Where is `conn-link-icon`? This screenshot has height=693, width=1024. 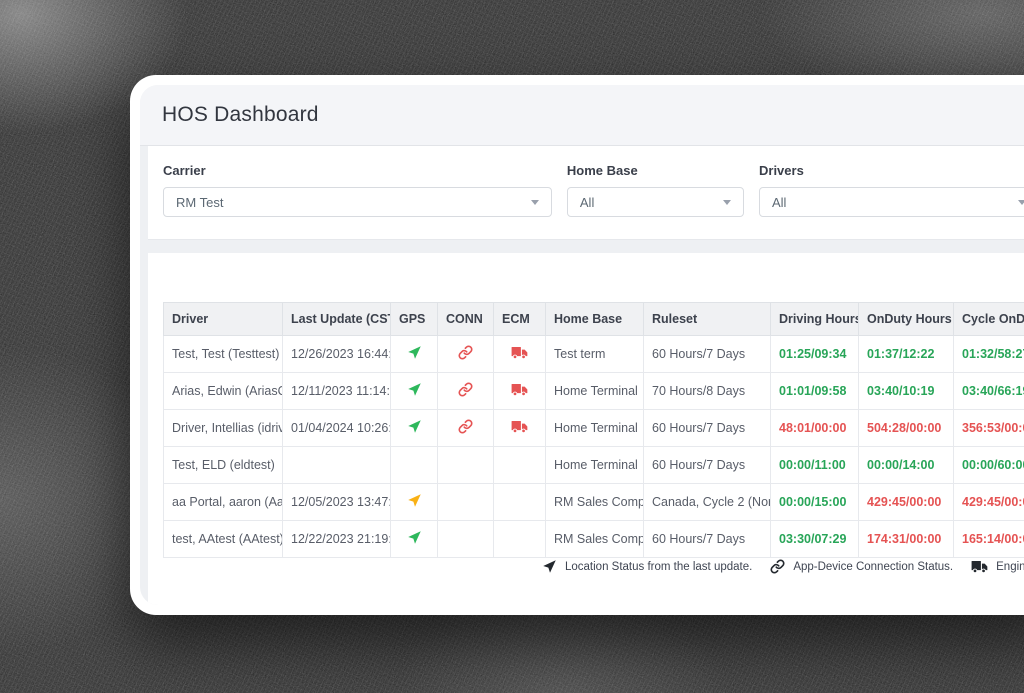
conn-link-icon is located at coordinates (465, 352).